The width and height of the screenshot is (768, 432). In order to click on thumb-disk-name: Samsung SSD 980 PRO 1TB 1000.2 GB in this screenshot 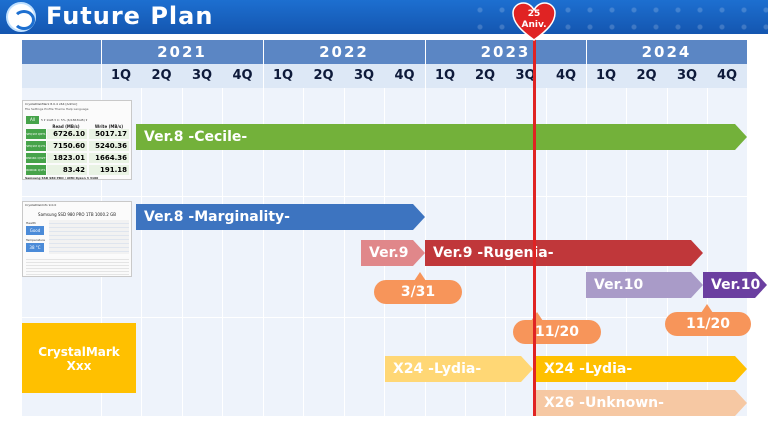, I will do `click(77, 214)`.